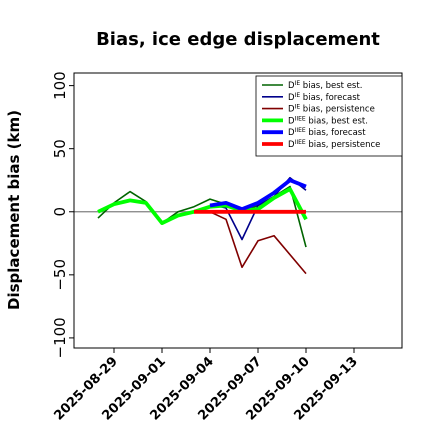 This screenshot has height=440, width=440. What do you see at coordinates (60, 275) in the screenshot?
I see `y-tick-label-3: −50` at bounding box center [60, 275].